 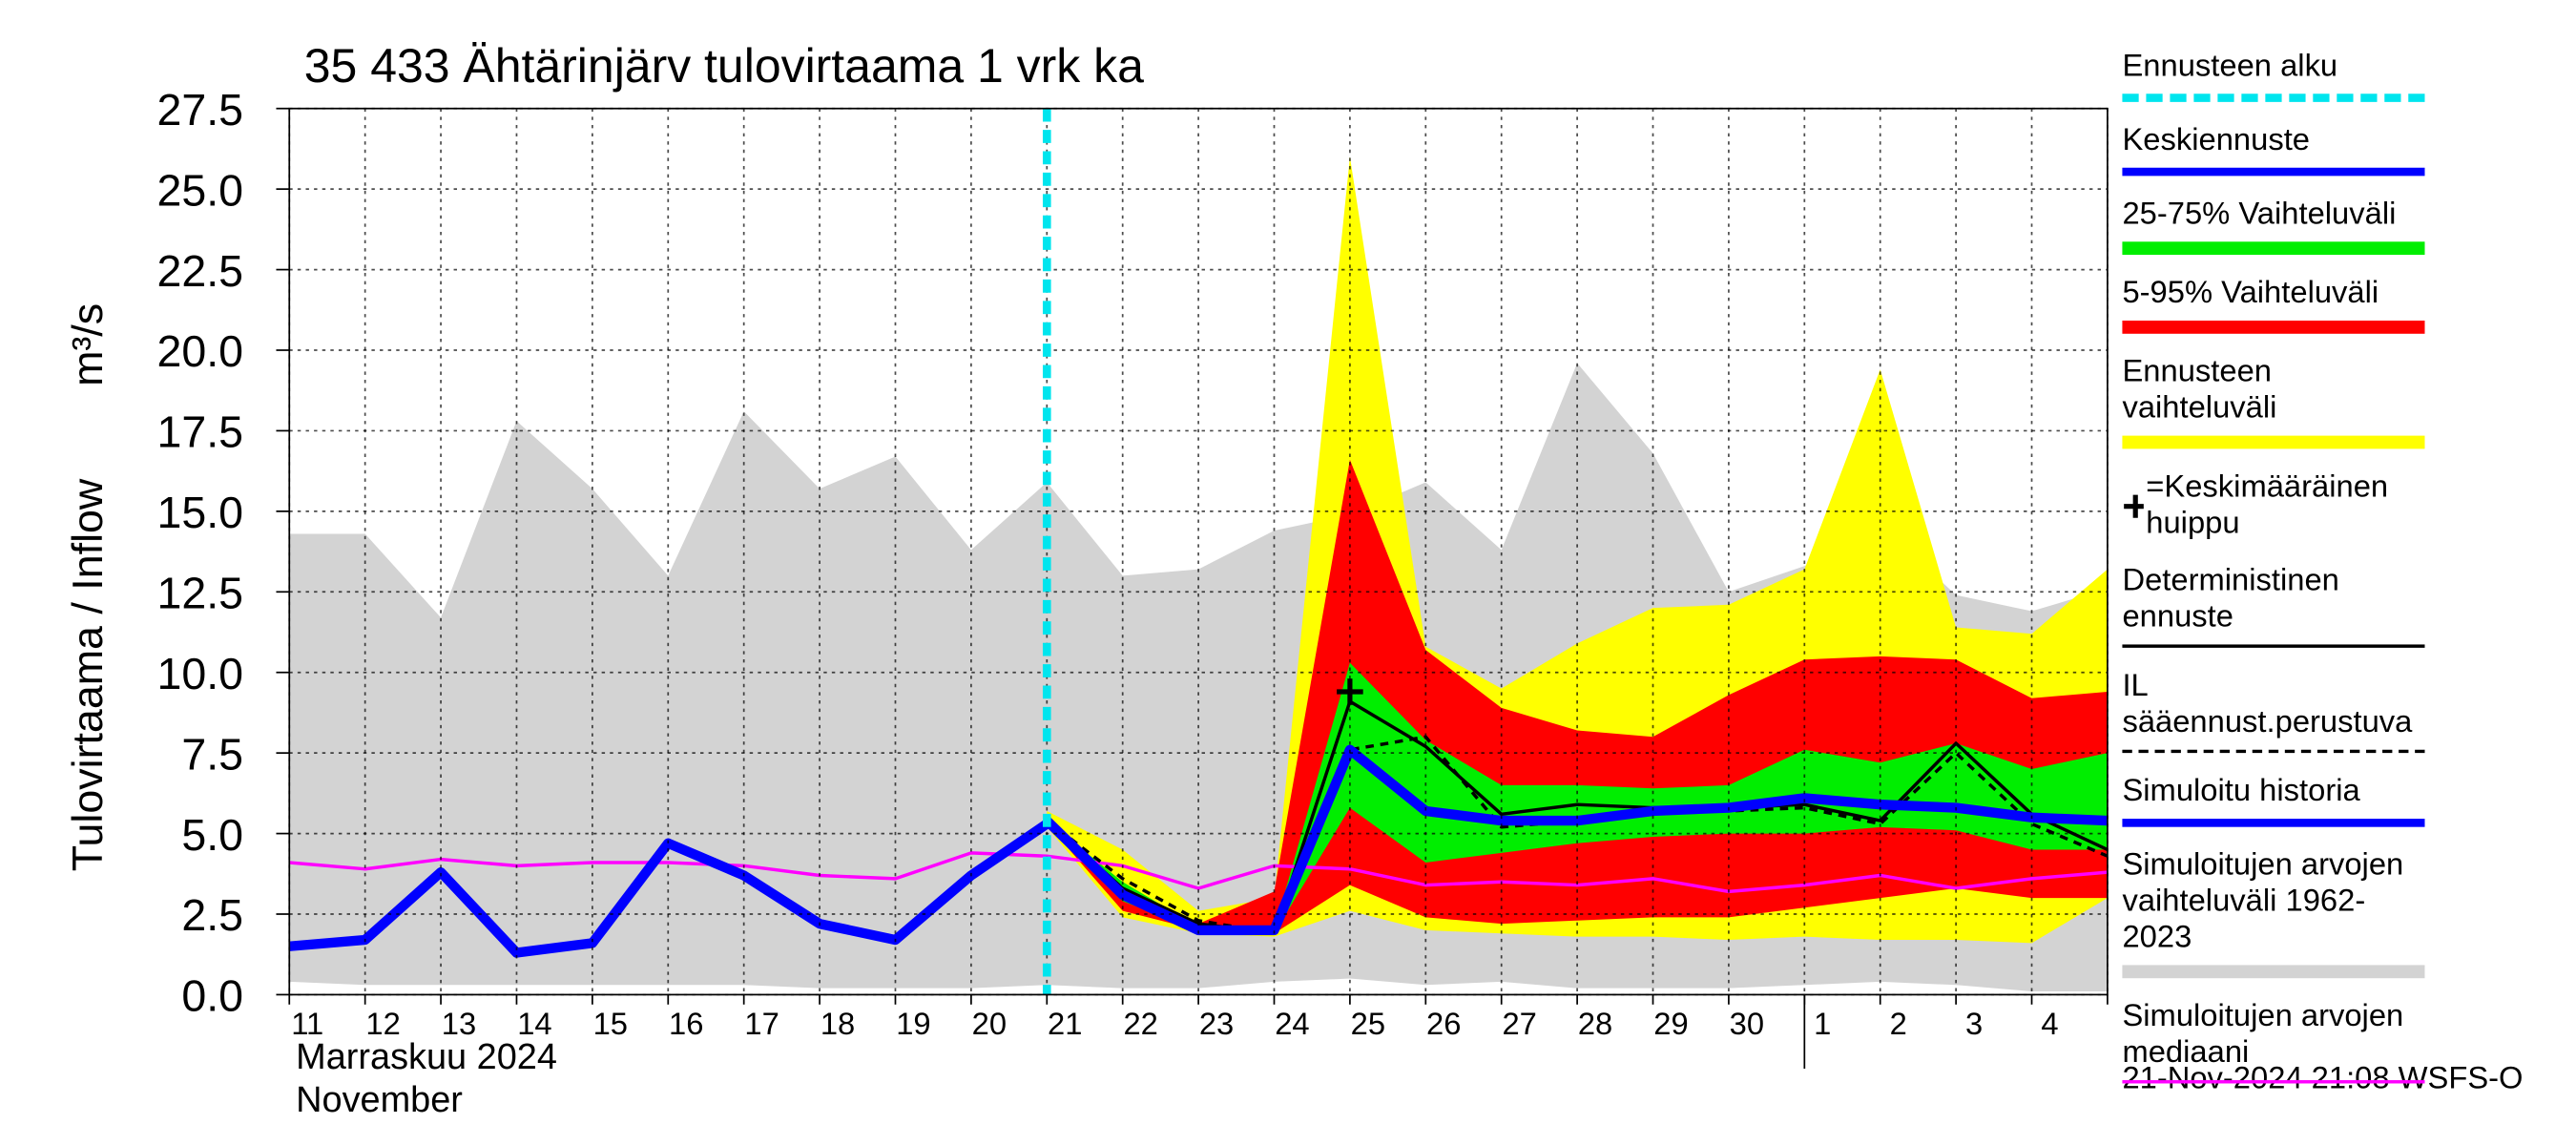 I want to click on x-tick-label: 20, so click(x=989, y=1023).